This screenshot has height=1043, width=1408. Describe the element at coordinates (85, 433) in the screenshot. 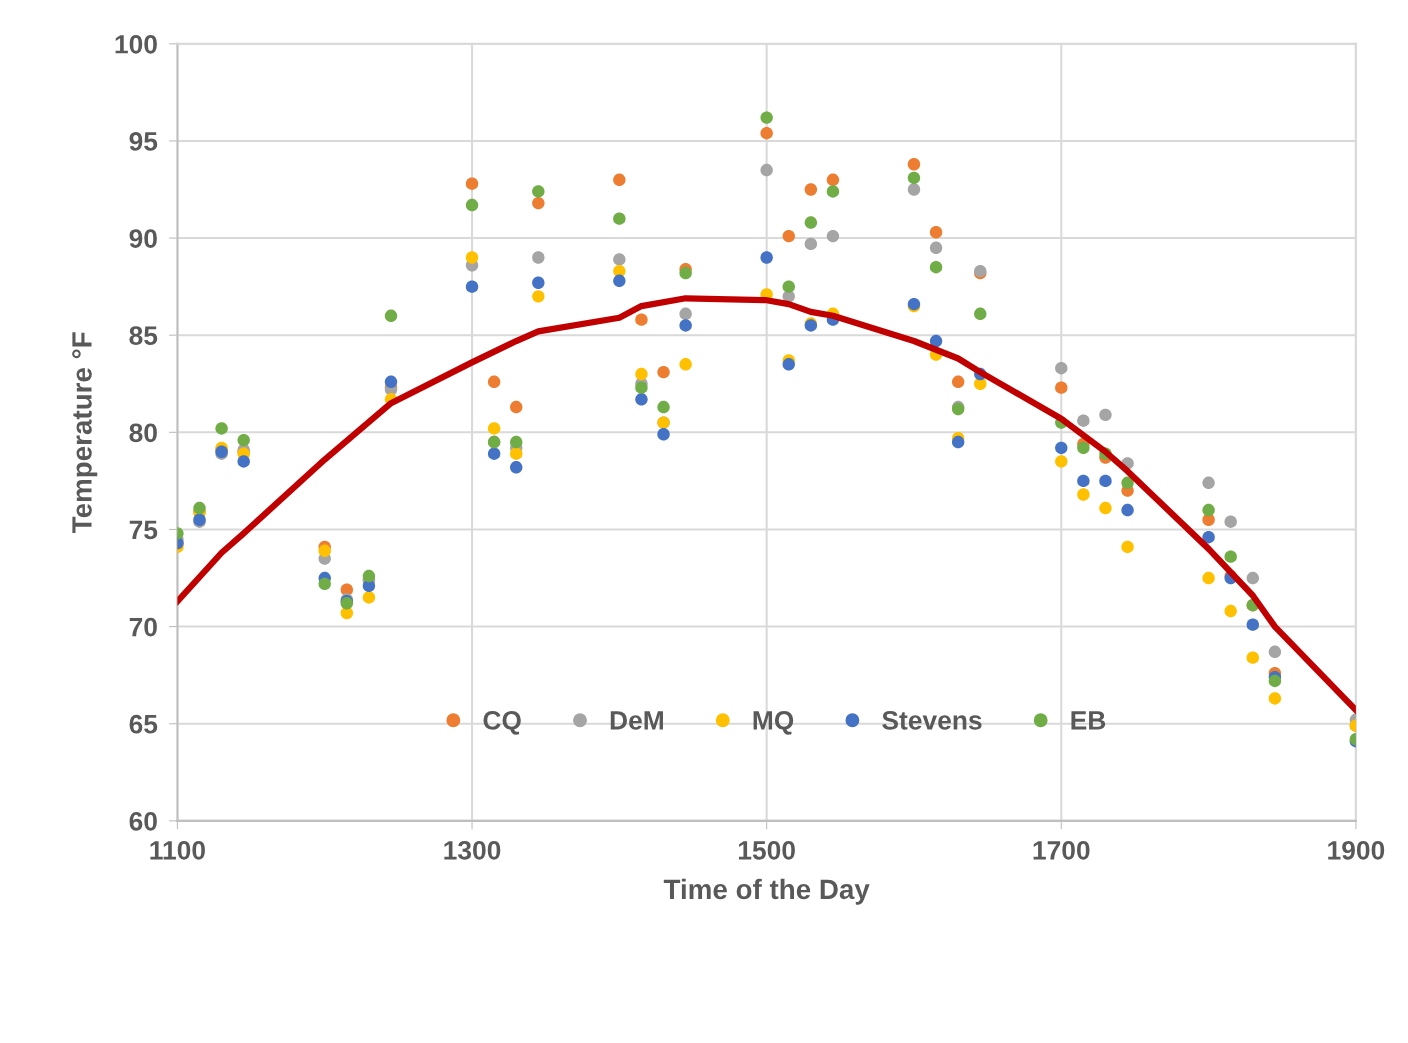

I see `y-axis-title: Temperature °F` at that location.